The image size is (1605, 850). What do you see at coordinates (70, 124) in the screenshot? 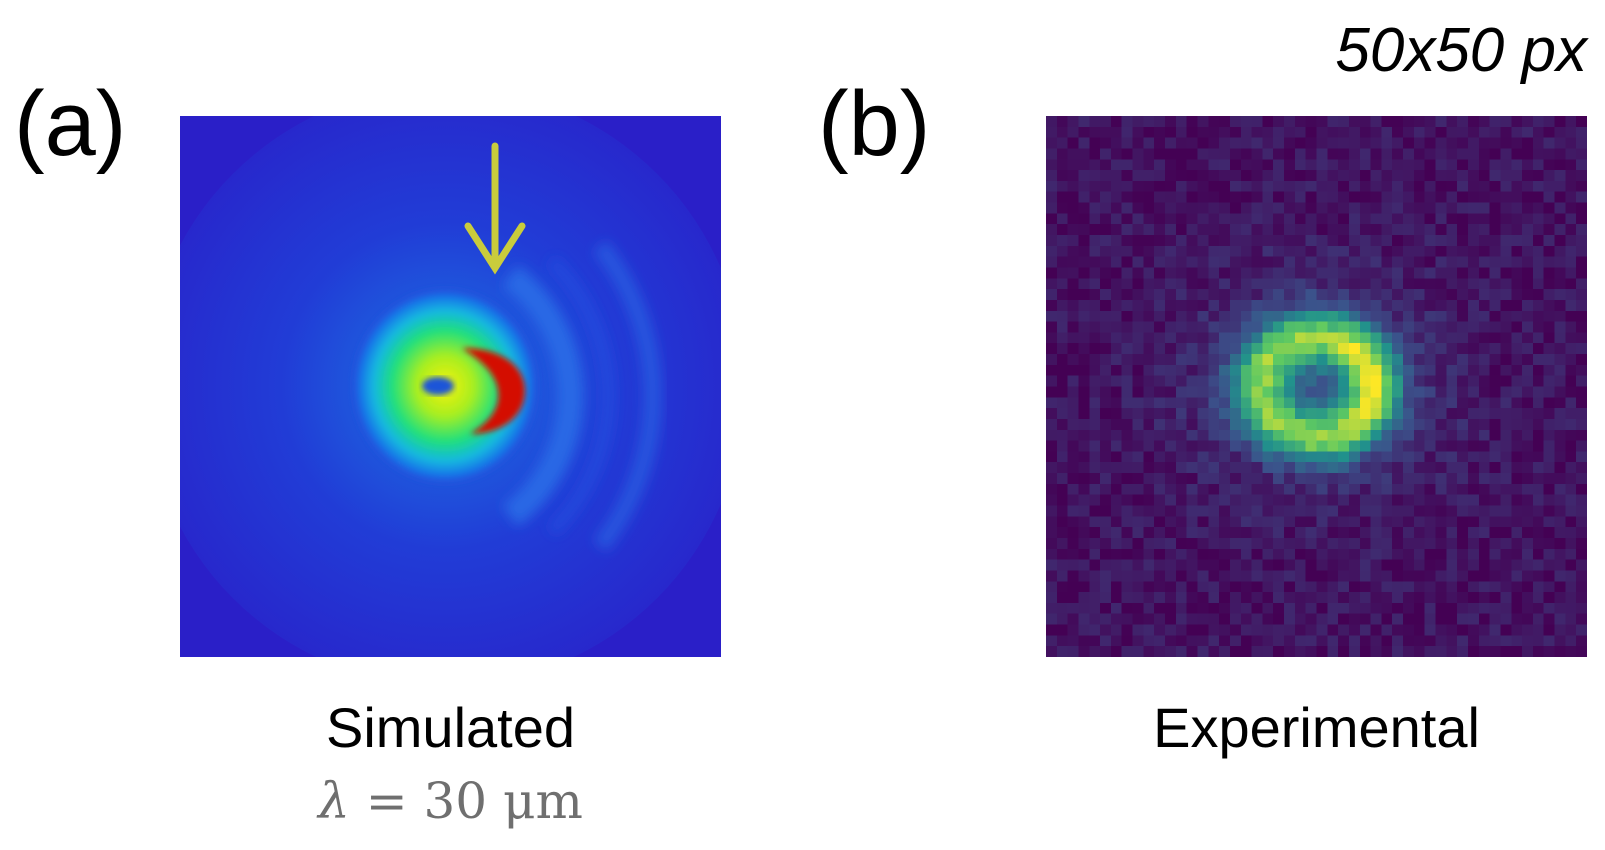
I see `panel-a-label: (a)` at bounding box center [70, 124].